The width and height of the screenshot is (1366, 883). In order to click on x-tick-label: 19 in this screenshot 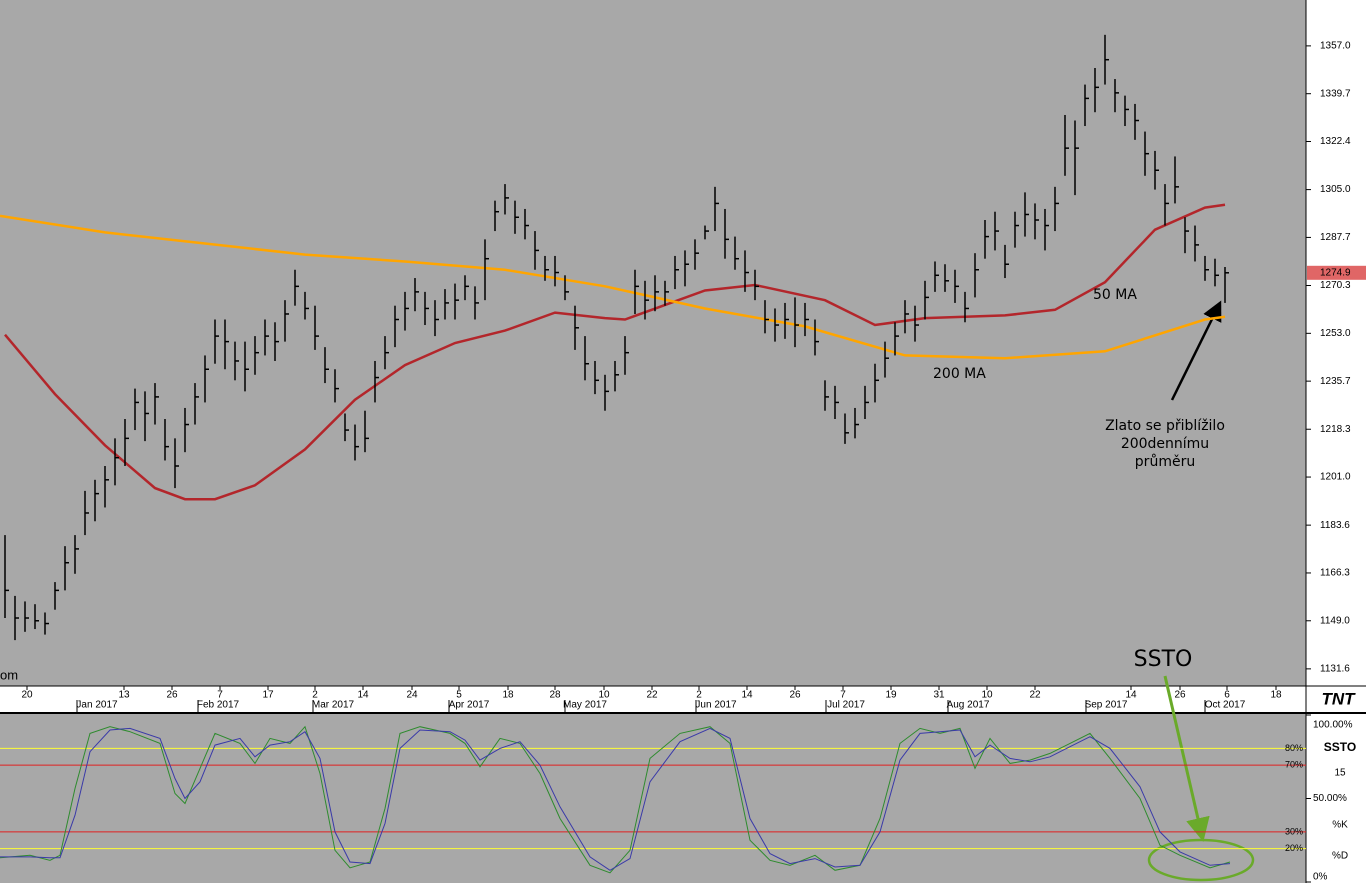, I will do `click(891, 695)`.